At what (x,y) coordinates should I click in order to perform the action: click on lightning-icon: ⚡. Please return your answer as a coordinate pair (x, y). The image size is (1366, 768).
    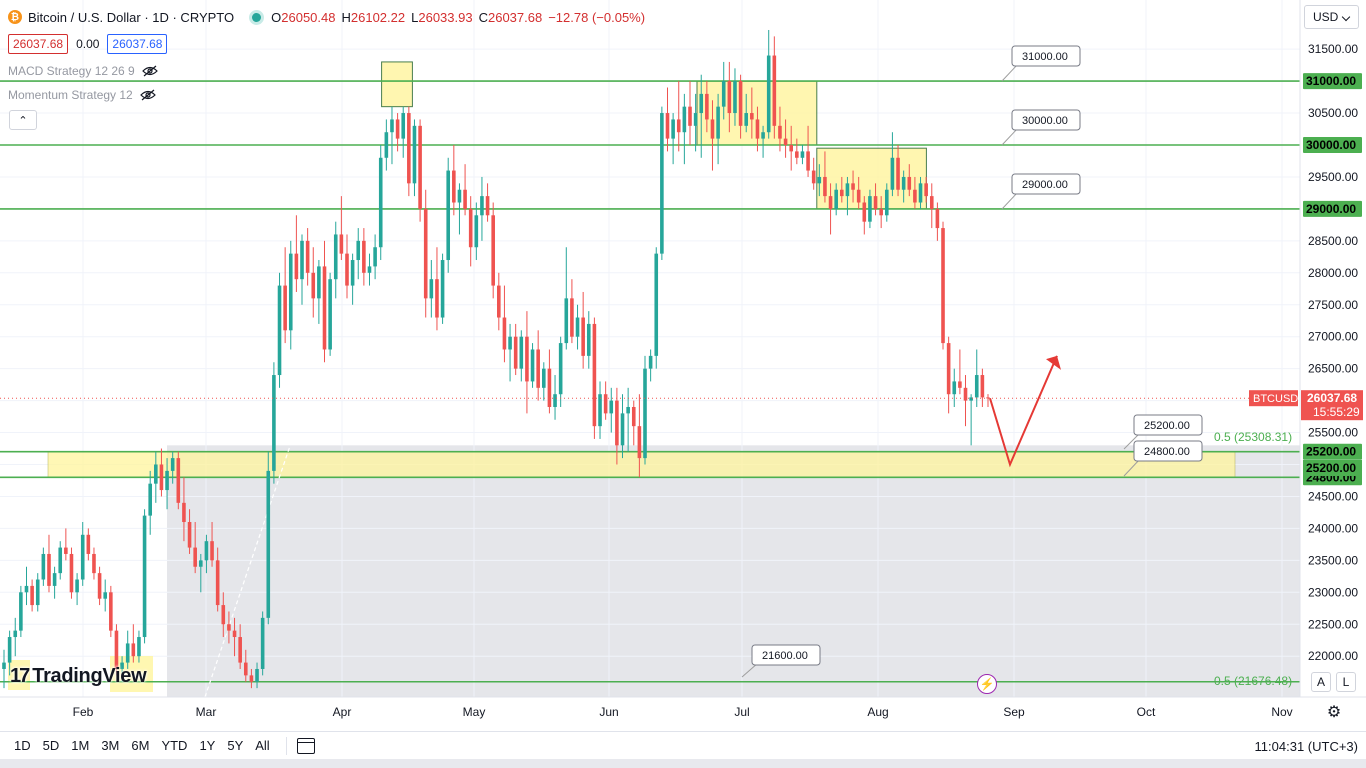
    Looking at the image, I should click on (987, 684).